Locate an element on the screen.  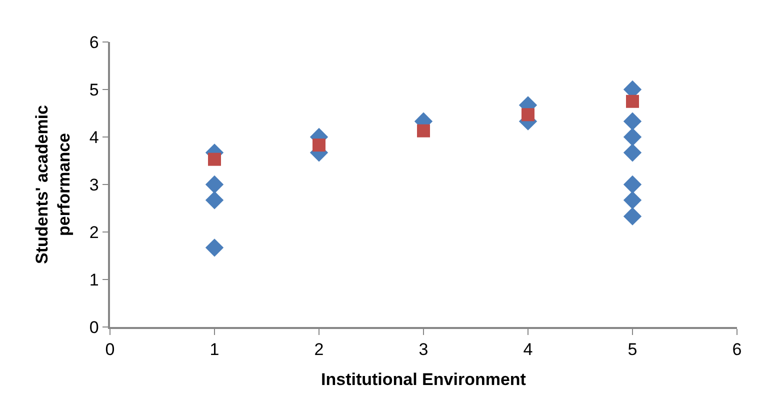
y-tick-label: 4 is located at coordinates (94, 137).